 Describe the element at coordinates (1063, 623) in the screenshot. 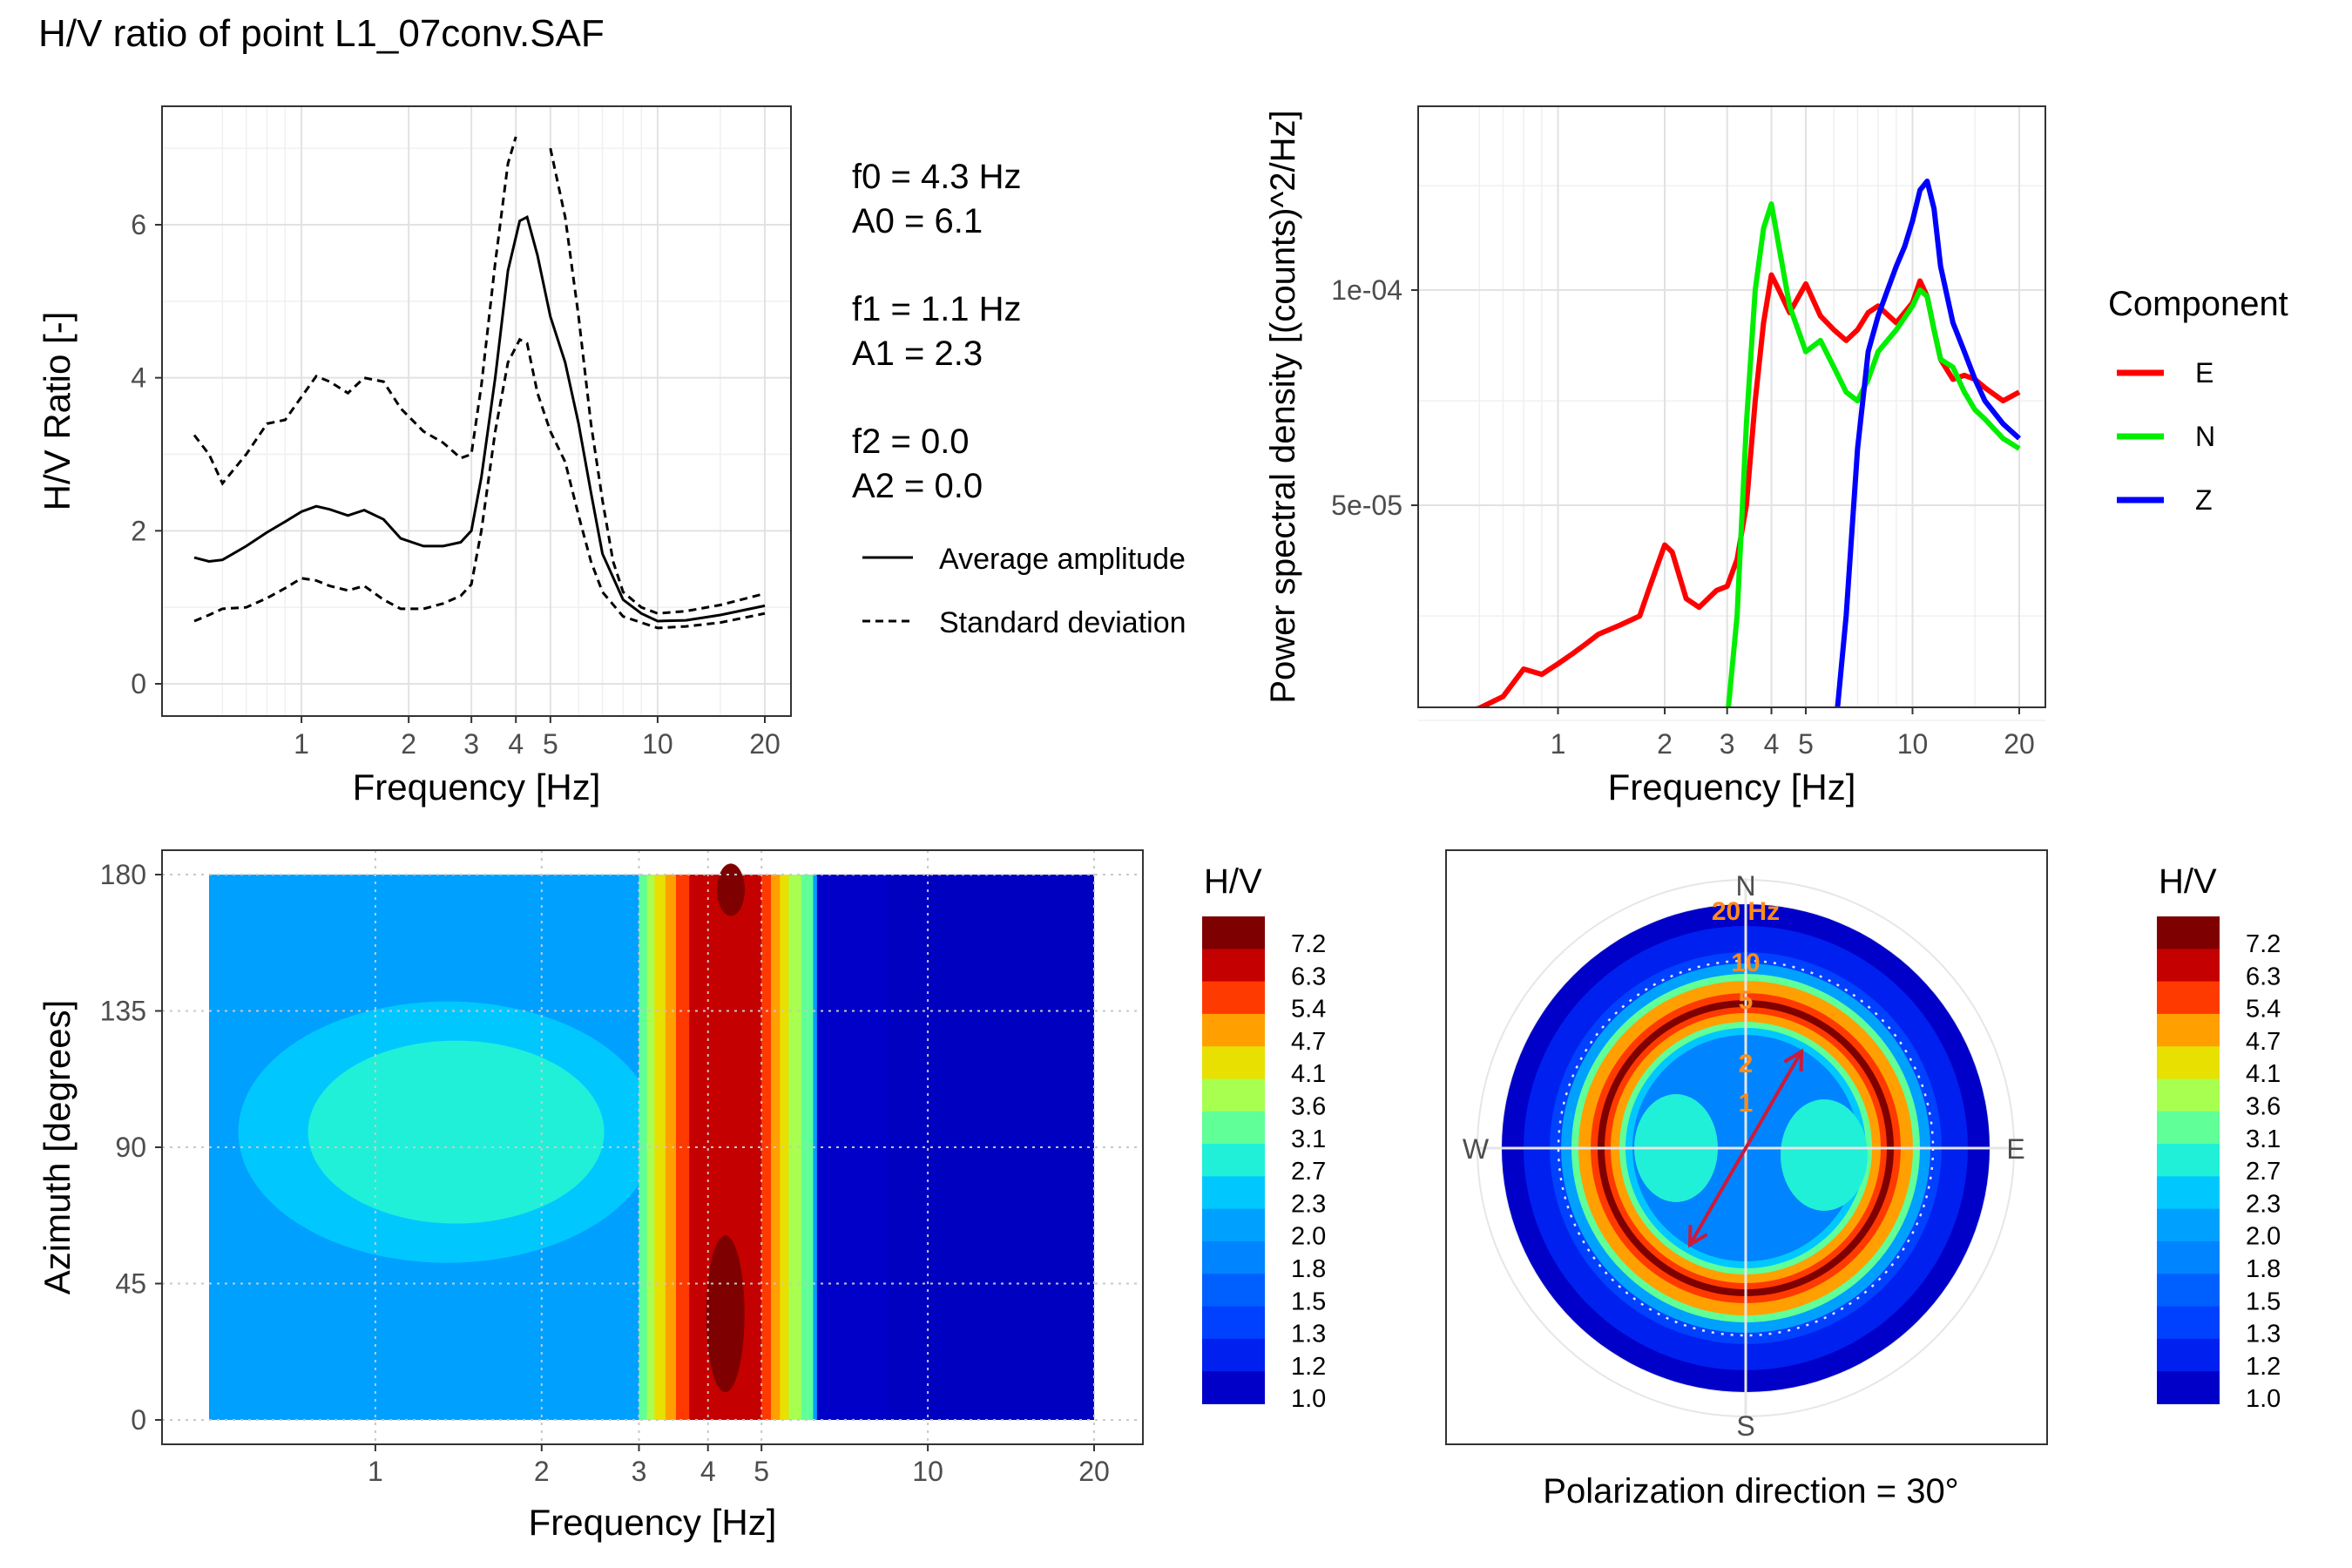

I see `legend-stddev-label: Standard deviation` at that location.